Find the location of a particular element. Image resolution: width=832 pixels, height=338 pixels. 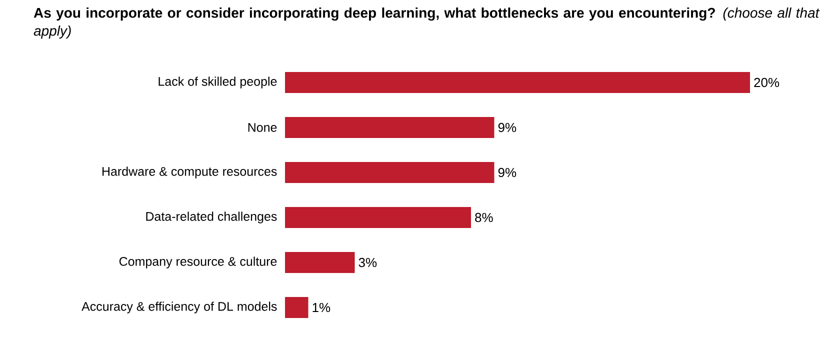

y-tick-label: Data-related challenges is located at coordinates (211, 218).